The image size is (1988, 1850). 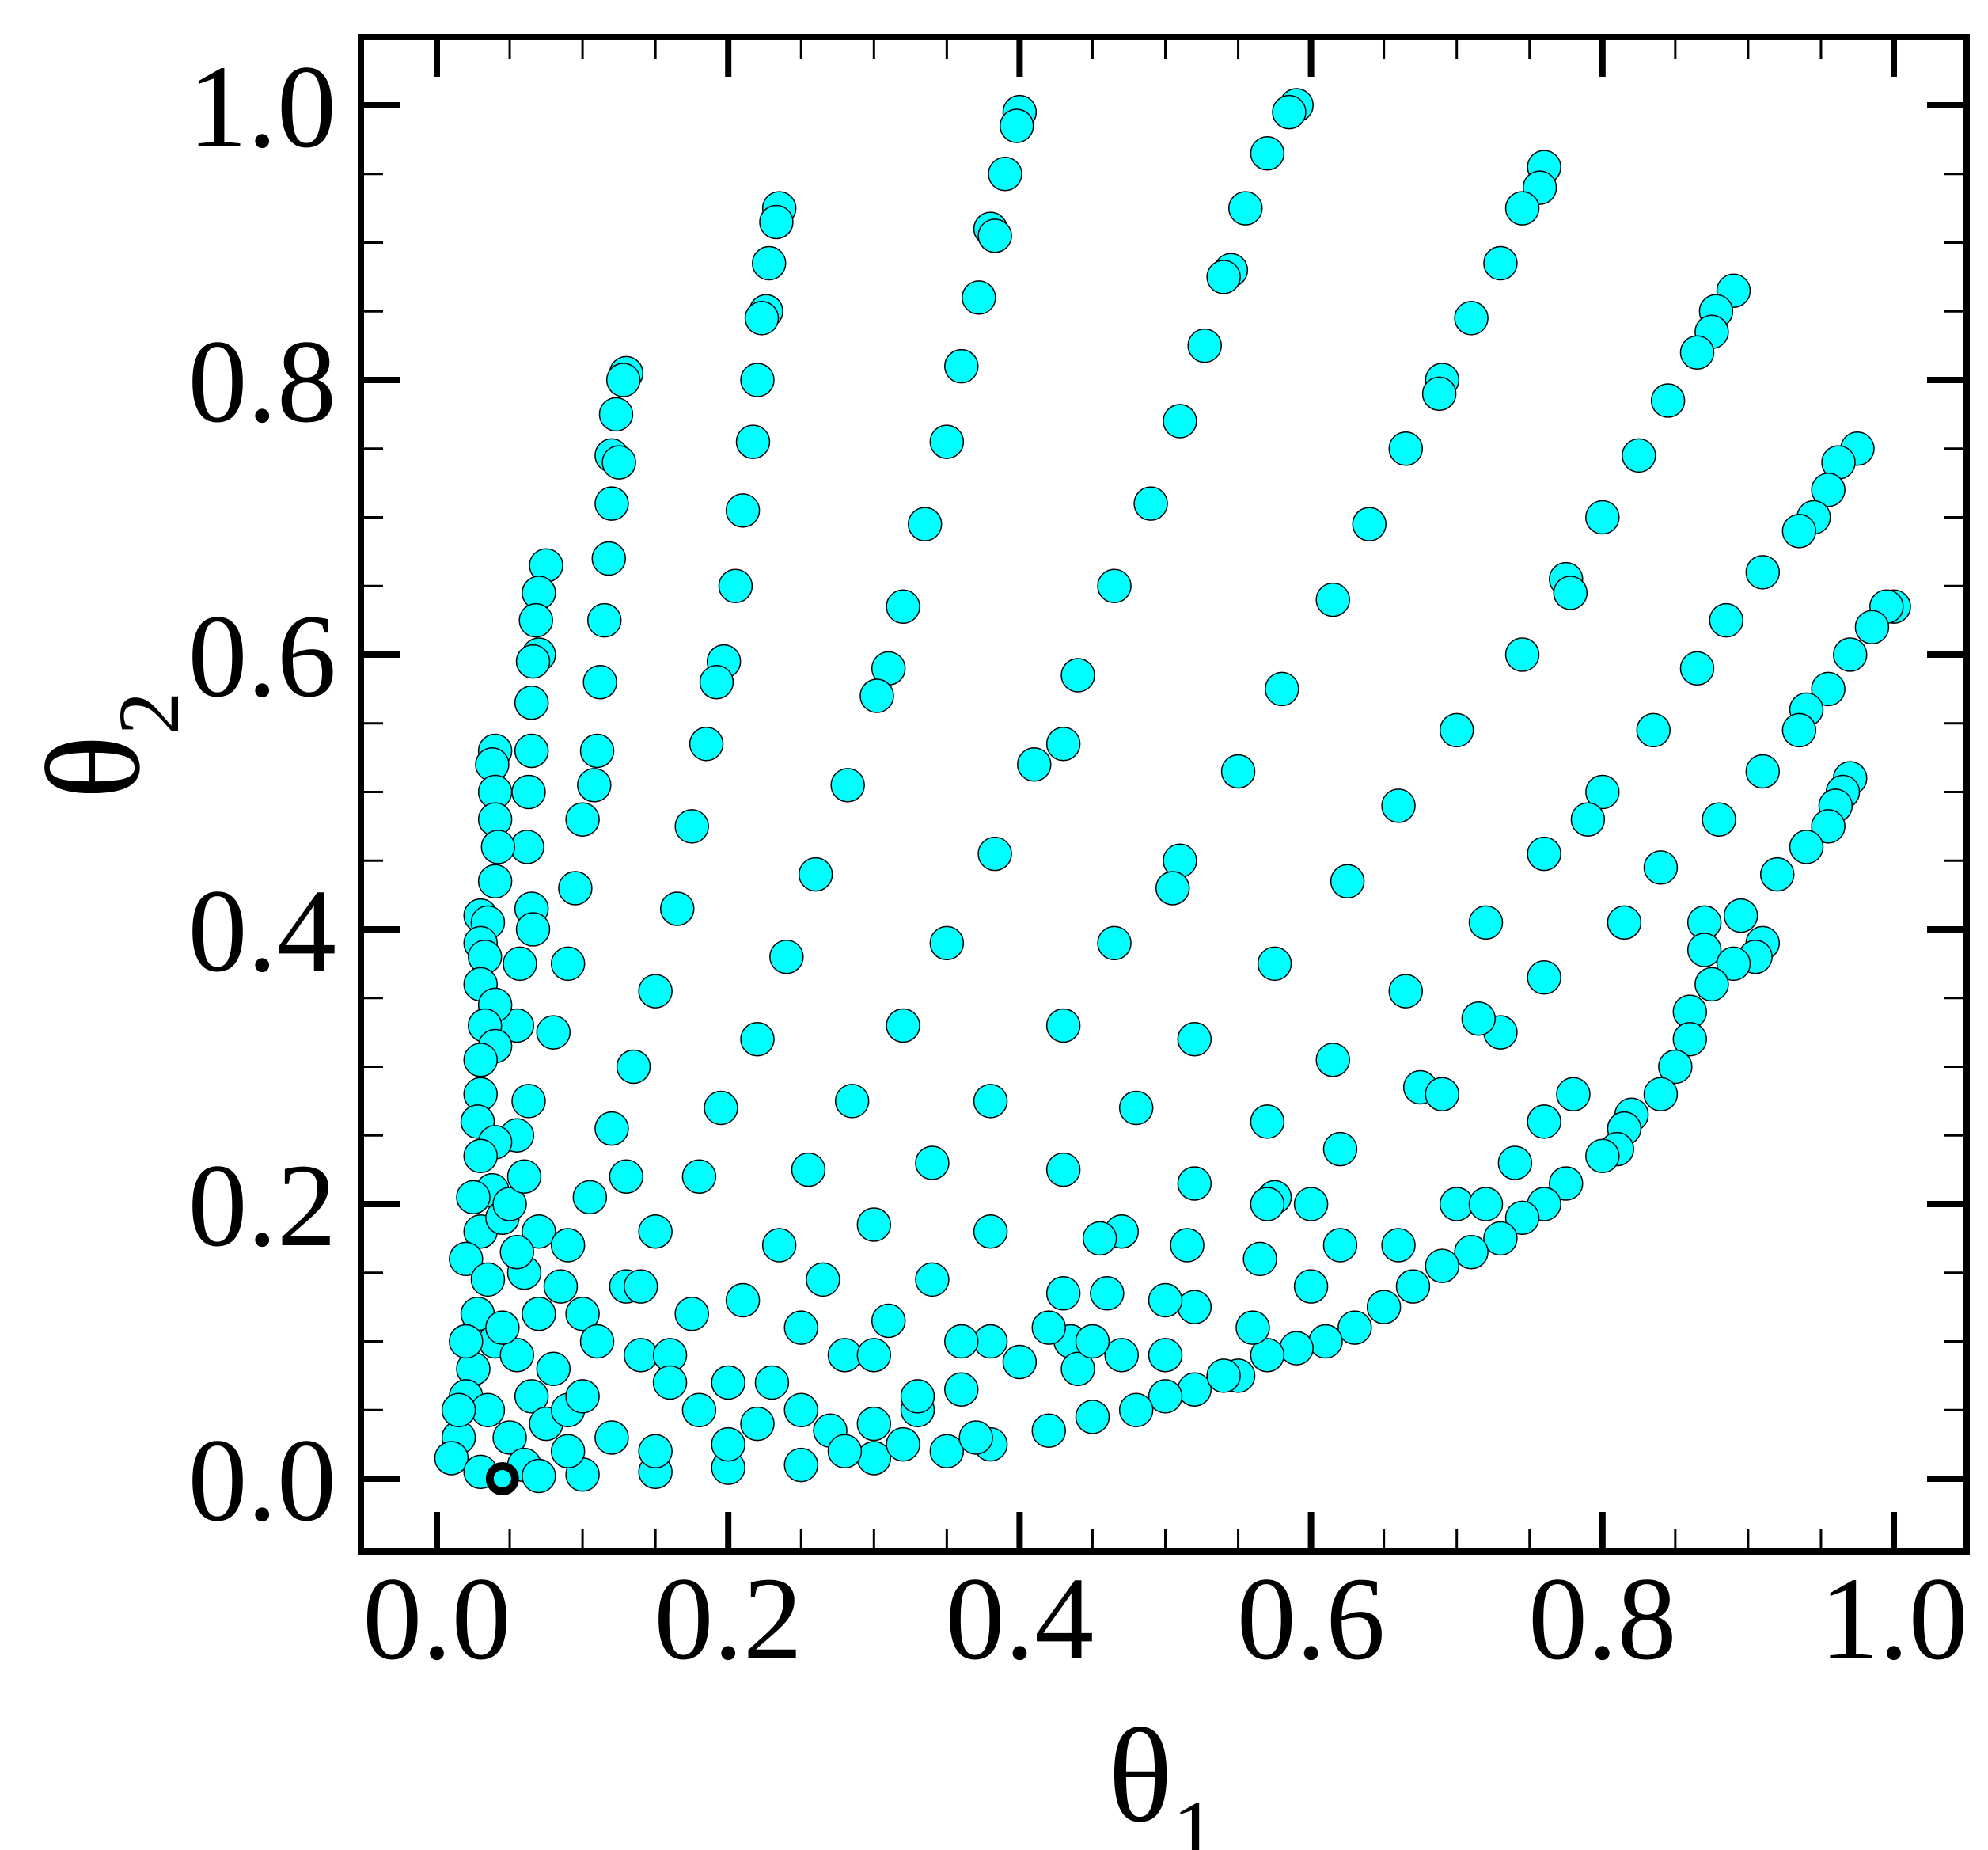 I want to click on y-tick-label: 0.4, so click(x=262, y=931).